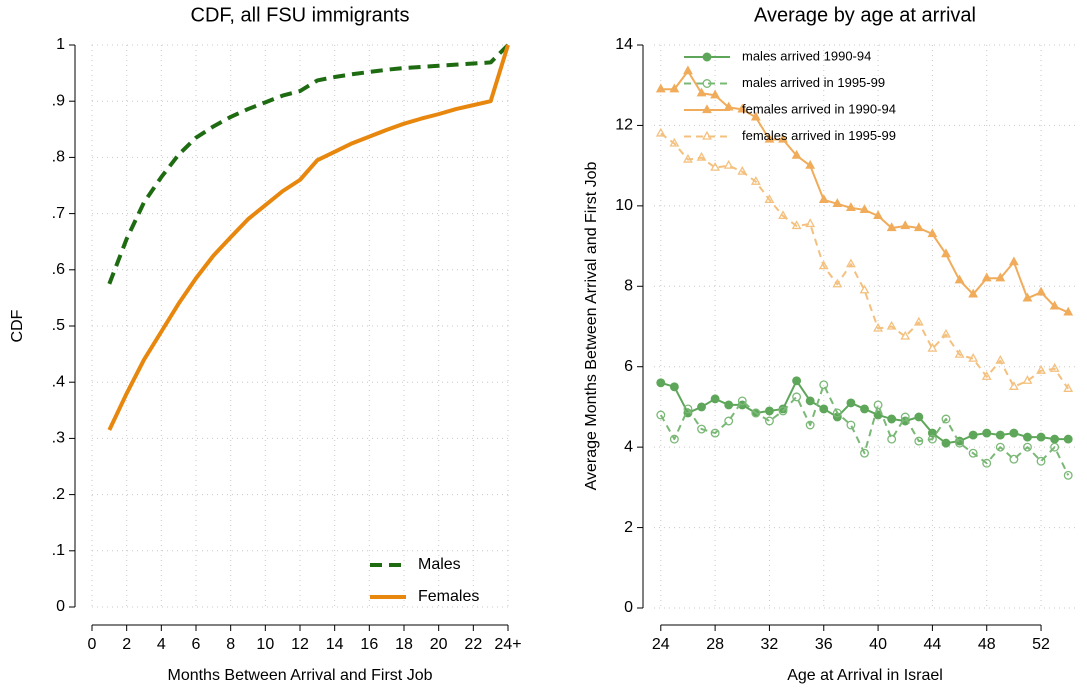 The height and width of the screenshot is (693, 1087). I want to click on x-tick-label: 52, so click(1041, 644).